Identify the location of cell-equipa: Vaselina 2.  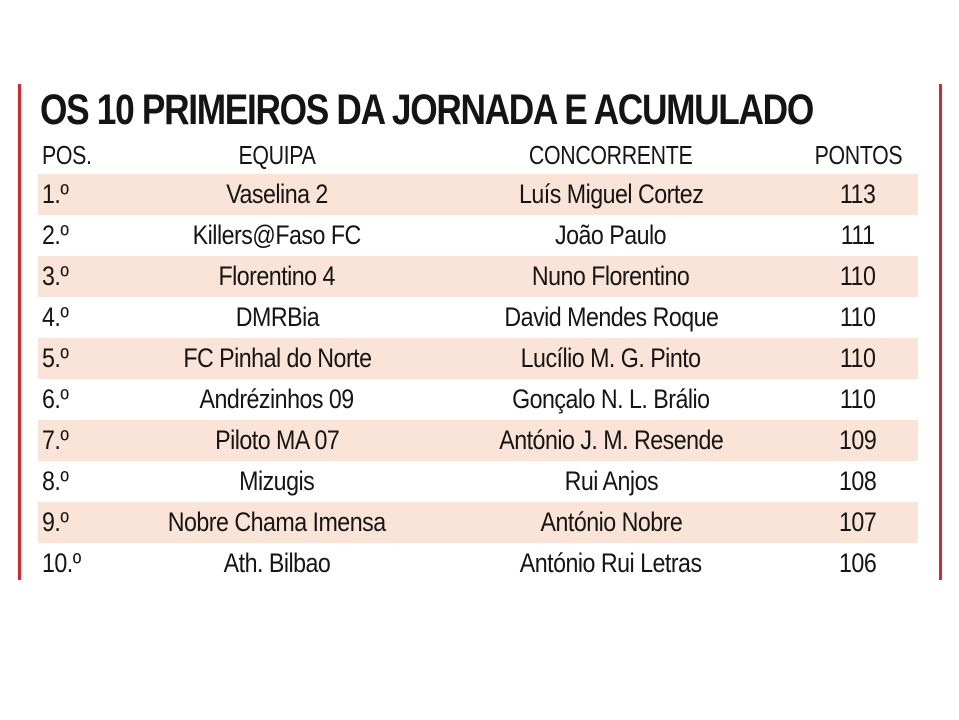
(277, 194).